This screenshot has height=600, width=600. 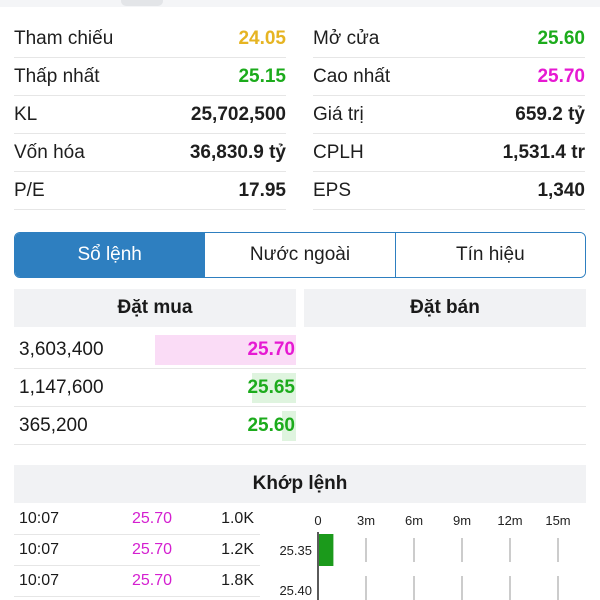 I want to click on trade-volume: 1.8K, so click(x=237, y=580).